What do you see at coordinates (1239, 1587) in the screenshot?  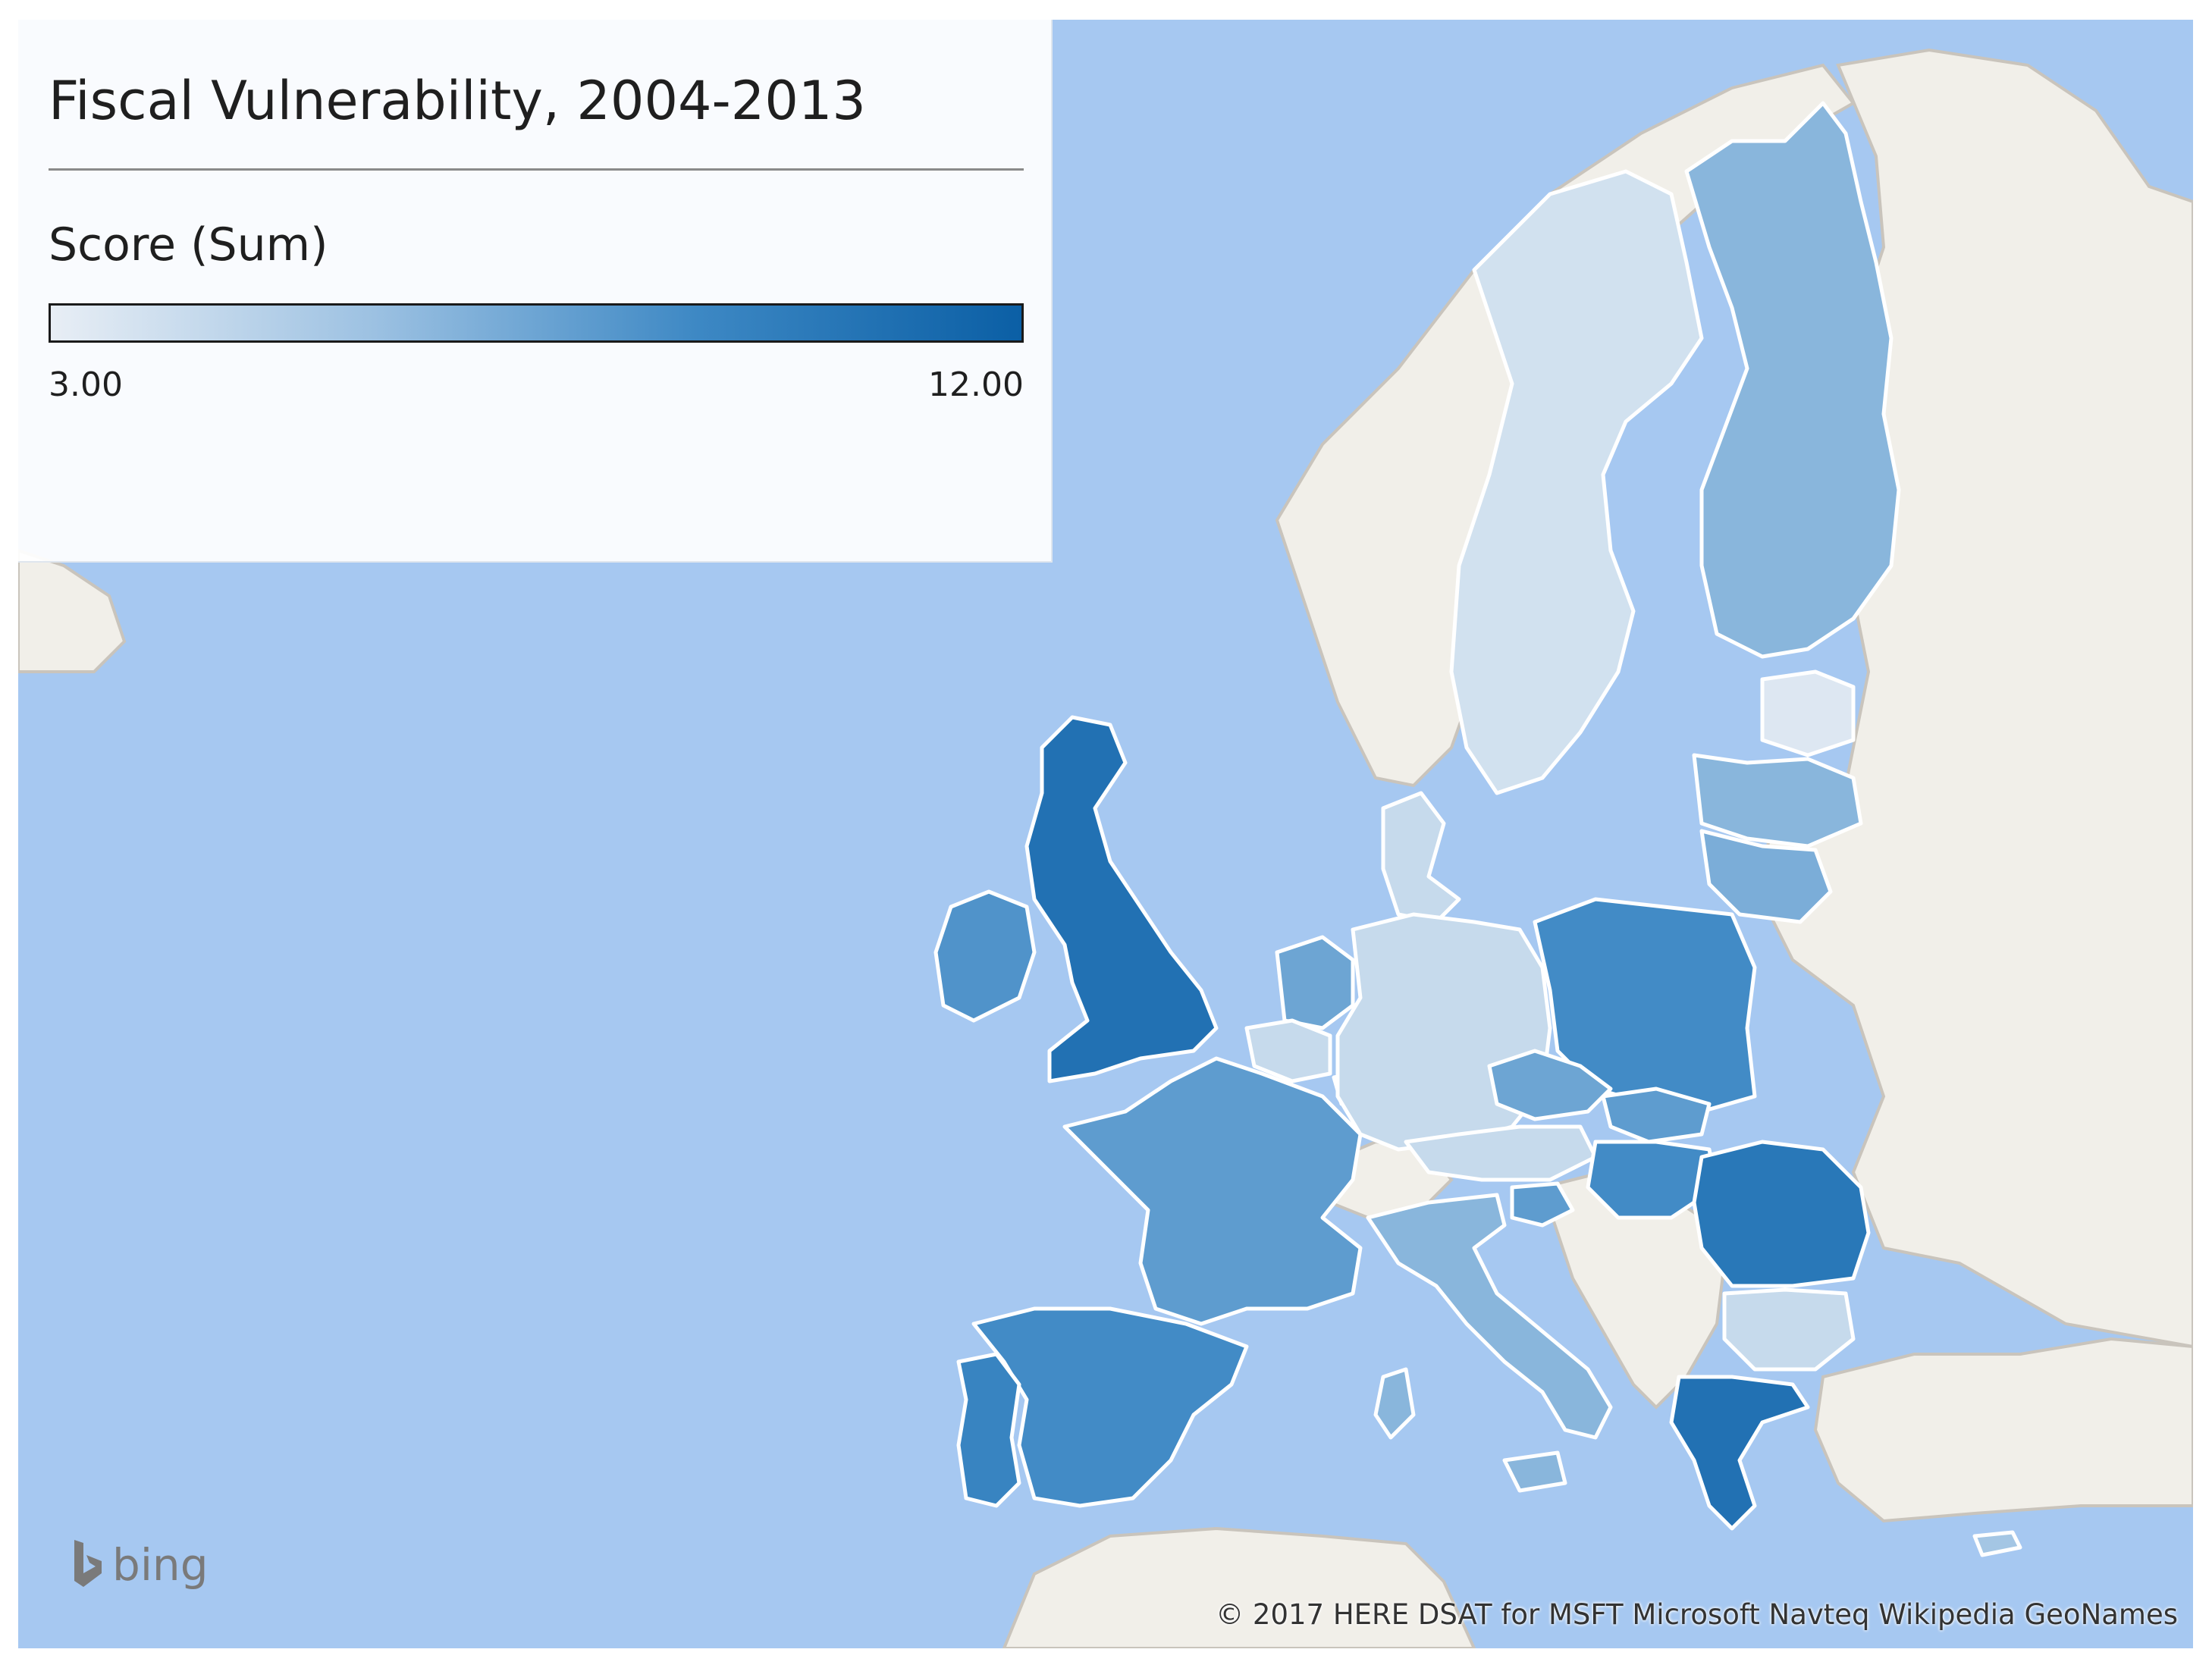 I see `land-north-africa` at bounding box center [1239, 1587].